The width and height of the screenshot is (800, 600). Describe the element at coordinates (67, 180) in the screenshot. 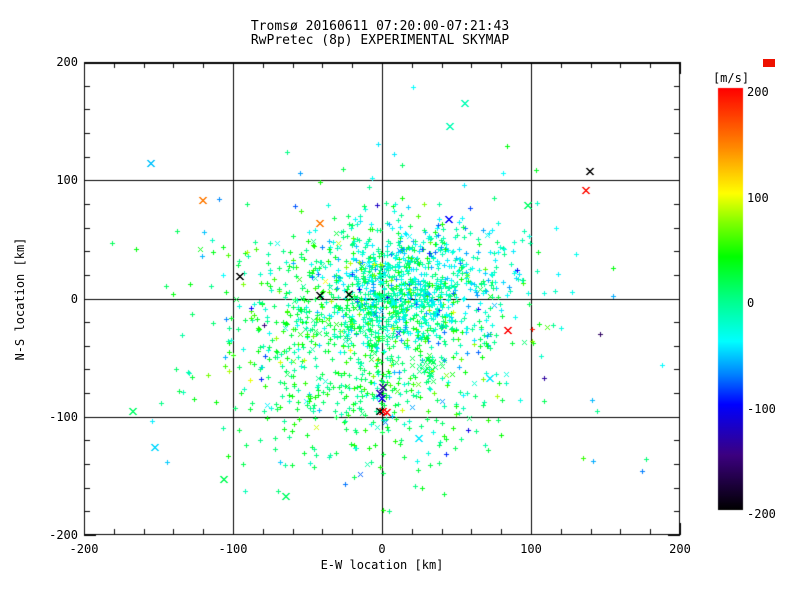

I see `y-tick-label: 100` at that location.